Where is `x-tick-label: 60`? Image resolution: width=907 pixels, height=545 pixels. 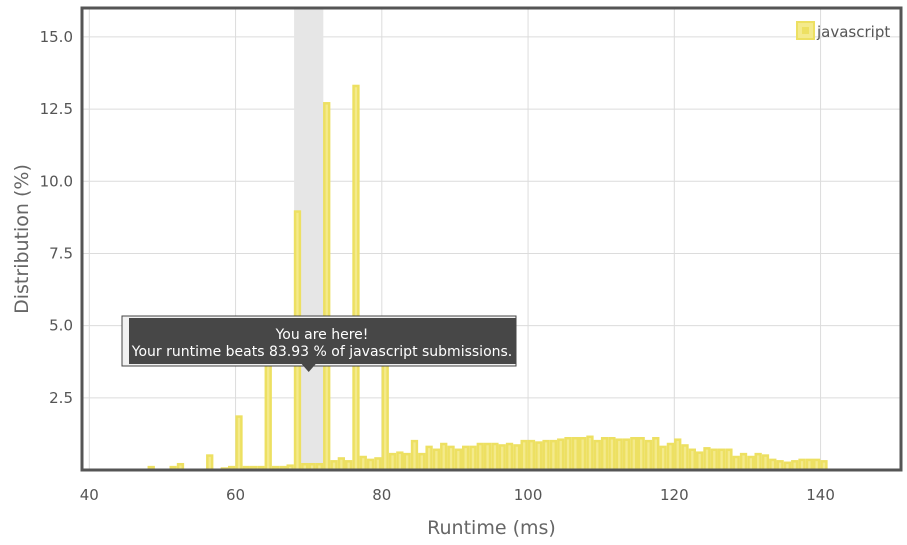
x-tick-label: 60 is located at coordinates (235, 495).